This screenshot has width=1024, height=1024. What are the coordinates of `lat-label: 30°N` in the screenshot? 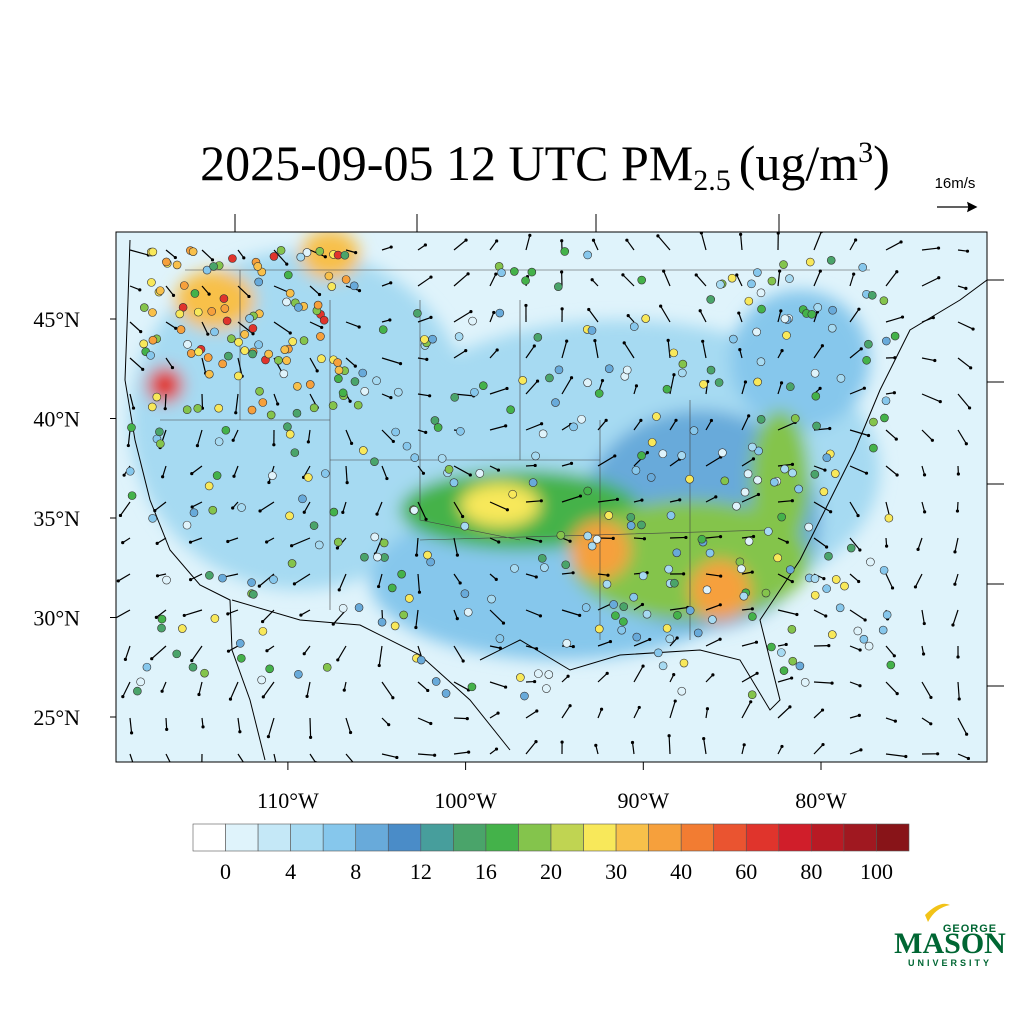 It's located at (56, 618).